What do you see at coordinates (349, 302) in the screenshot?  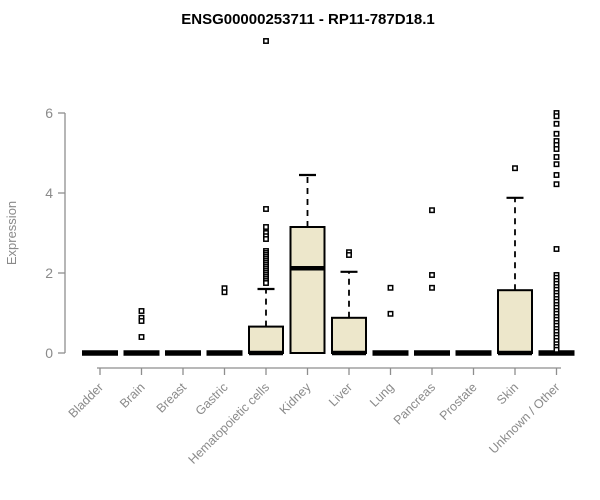 I see `box-group-liver` at bounding box center [349, 302].